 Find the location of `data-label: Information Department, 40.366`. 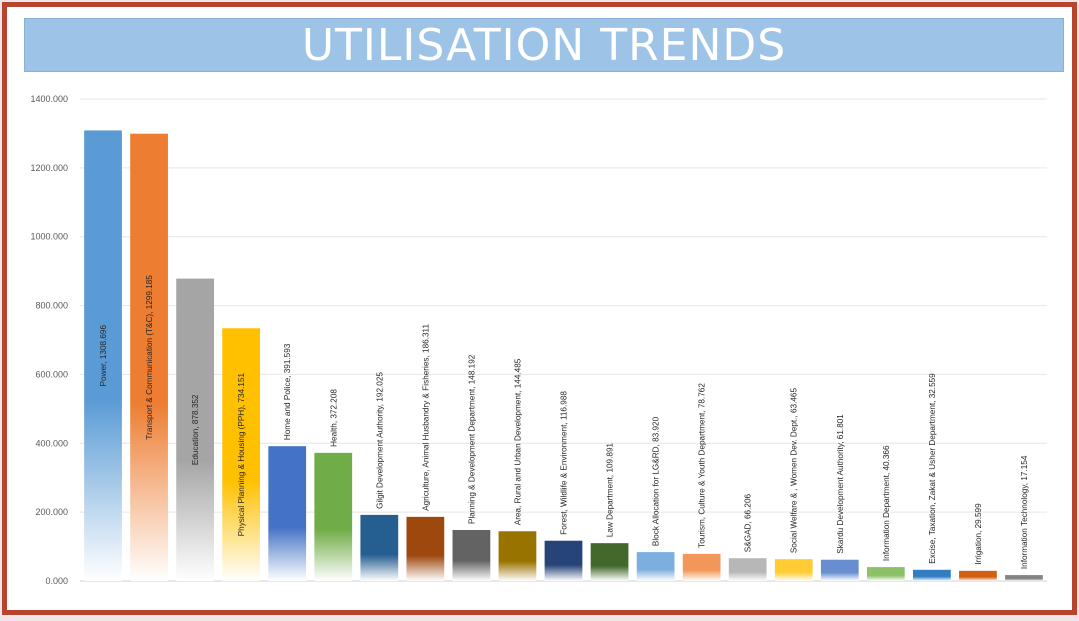

data-label: Information Department, 40.366 is located at coordinates (886, 503).